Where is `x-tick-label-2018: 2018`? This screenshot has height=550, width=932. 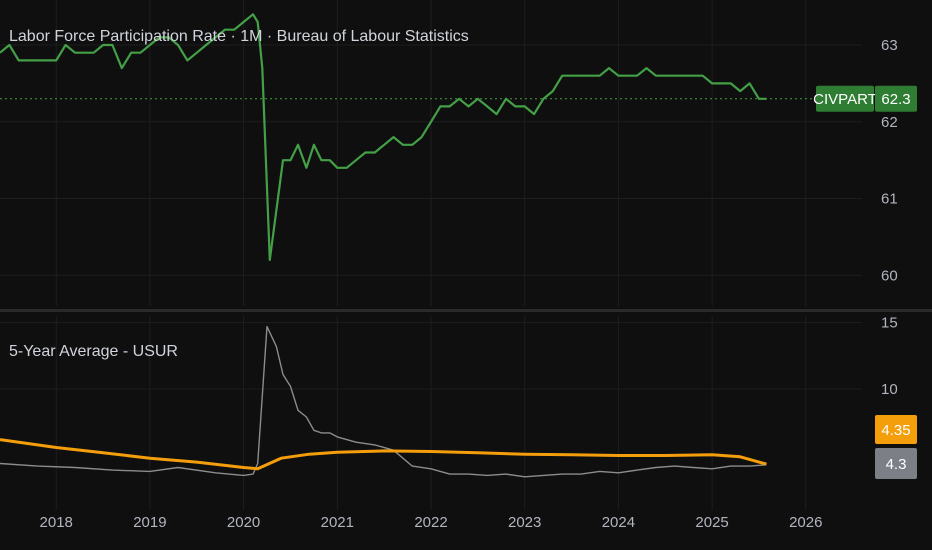
x-tick-label-2018: 2018 is located at coordinates (56, 522).